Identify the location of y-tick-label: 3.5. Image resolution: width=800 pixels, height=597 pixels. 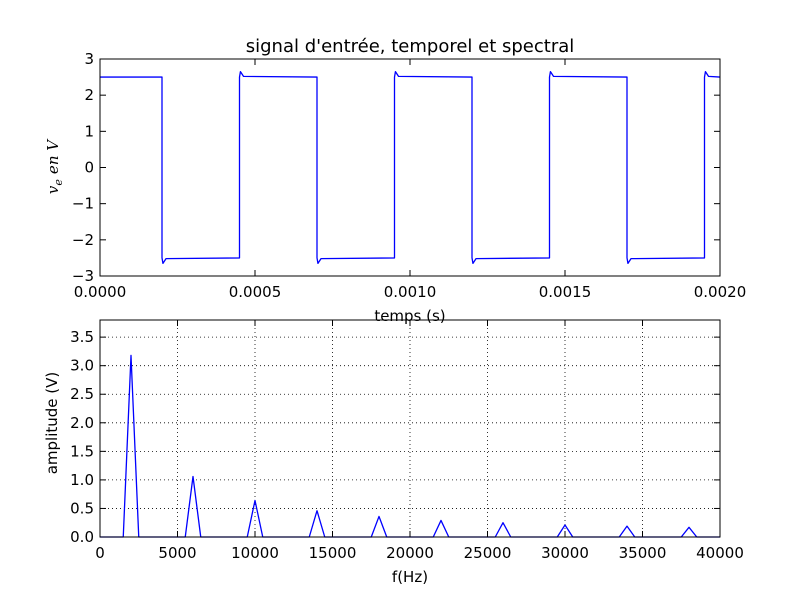
(82, 337).